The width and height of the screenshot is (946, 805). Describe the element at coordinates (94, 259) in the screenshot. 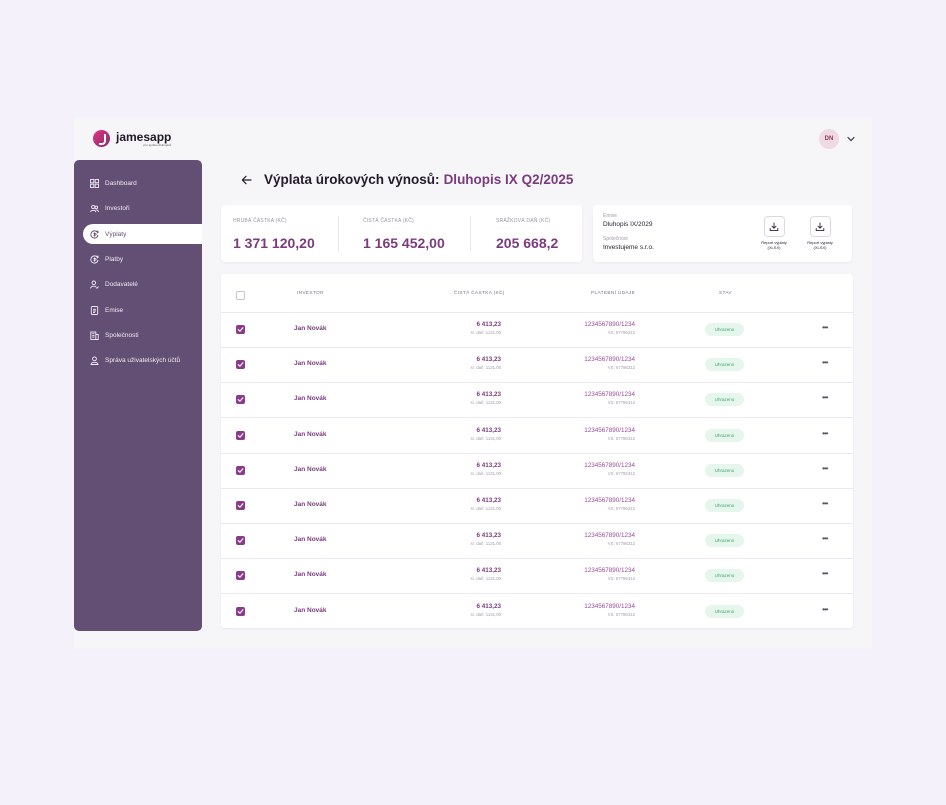

I see `payment-icon` at that location.